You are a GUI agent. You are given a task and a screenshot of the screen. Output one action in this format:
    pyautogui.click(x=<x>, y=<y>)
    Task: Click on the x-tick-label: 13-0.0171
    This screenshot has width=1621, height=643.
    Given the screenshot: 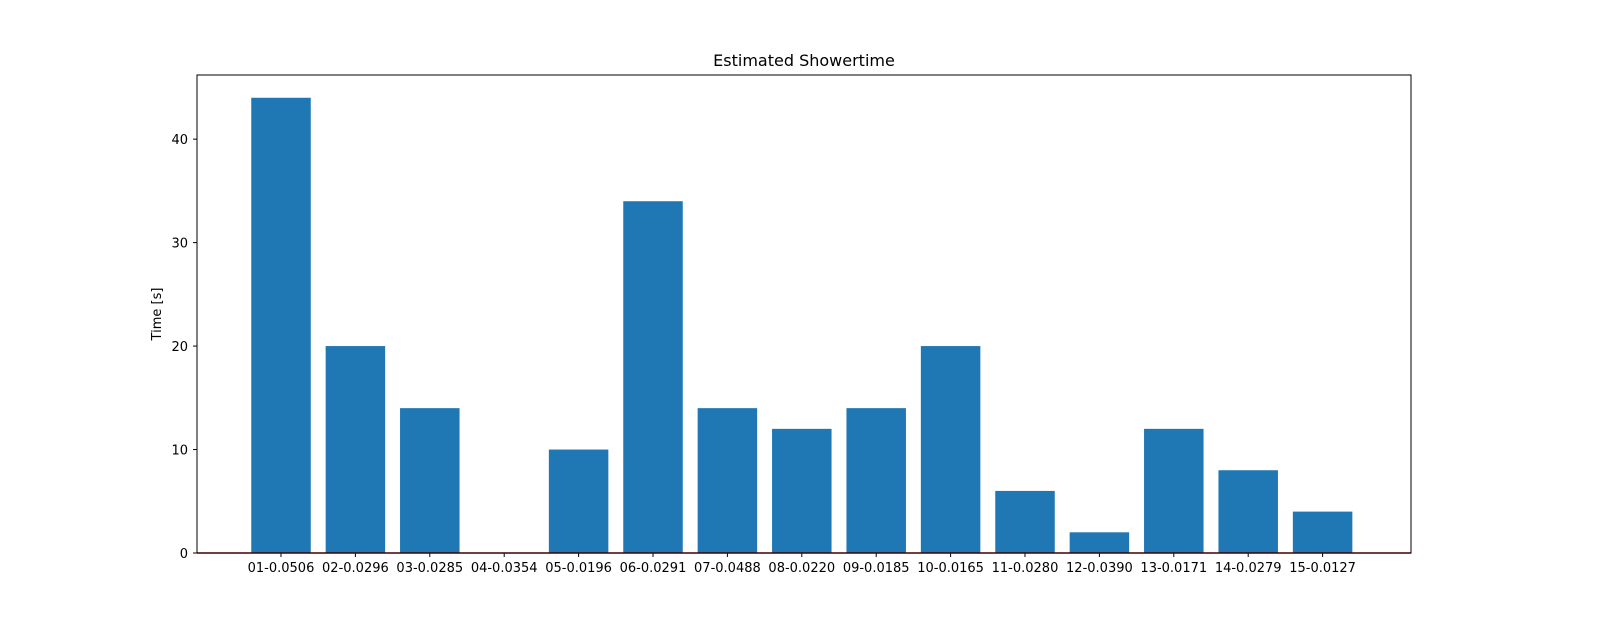 What is the action you would take?
    pyautogui.click(x=1173, y=568)
    